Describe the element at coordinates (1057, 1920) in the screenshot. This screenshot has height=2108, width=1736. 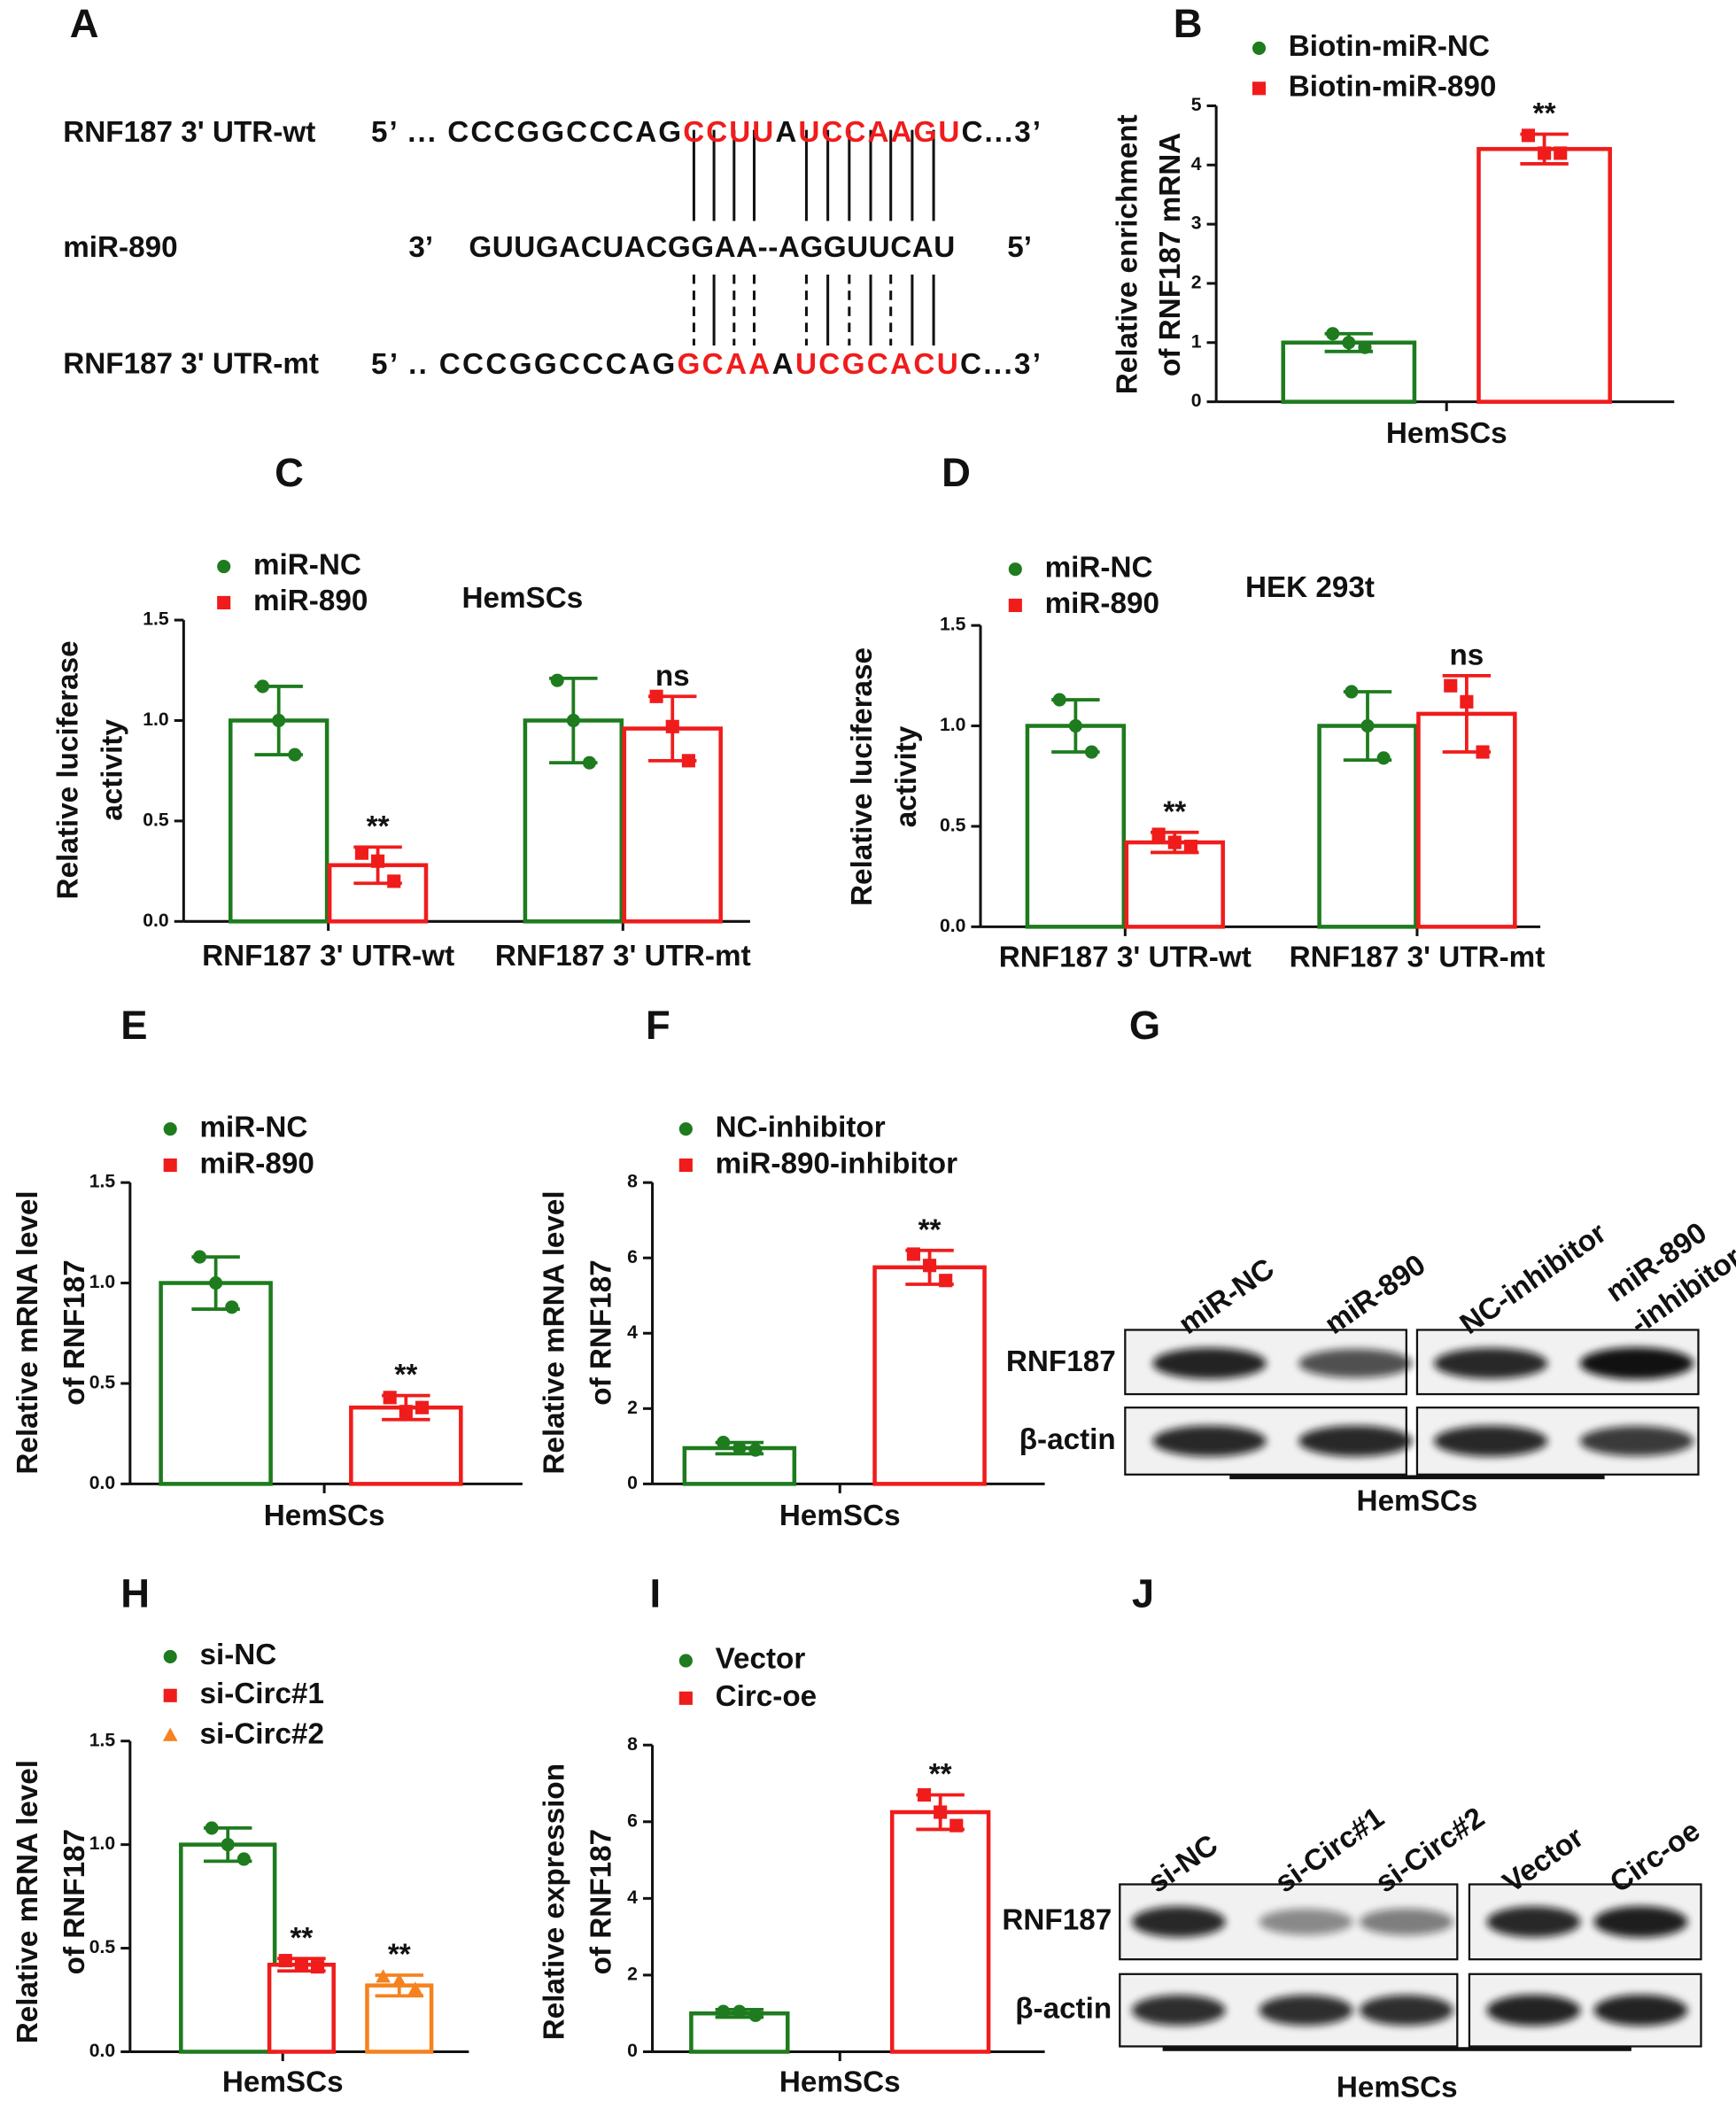
I see `row-label: RNF187` at that location.